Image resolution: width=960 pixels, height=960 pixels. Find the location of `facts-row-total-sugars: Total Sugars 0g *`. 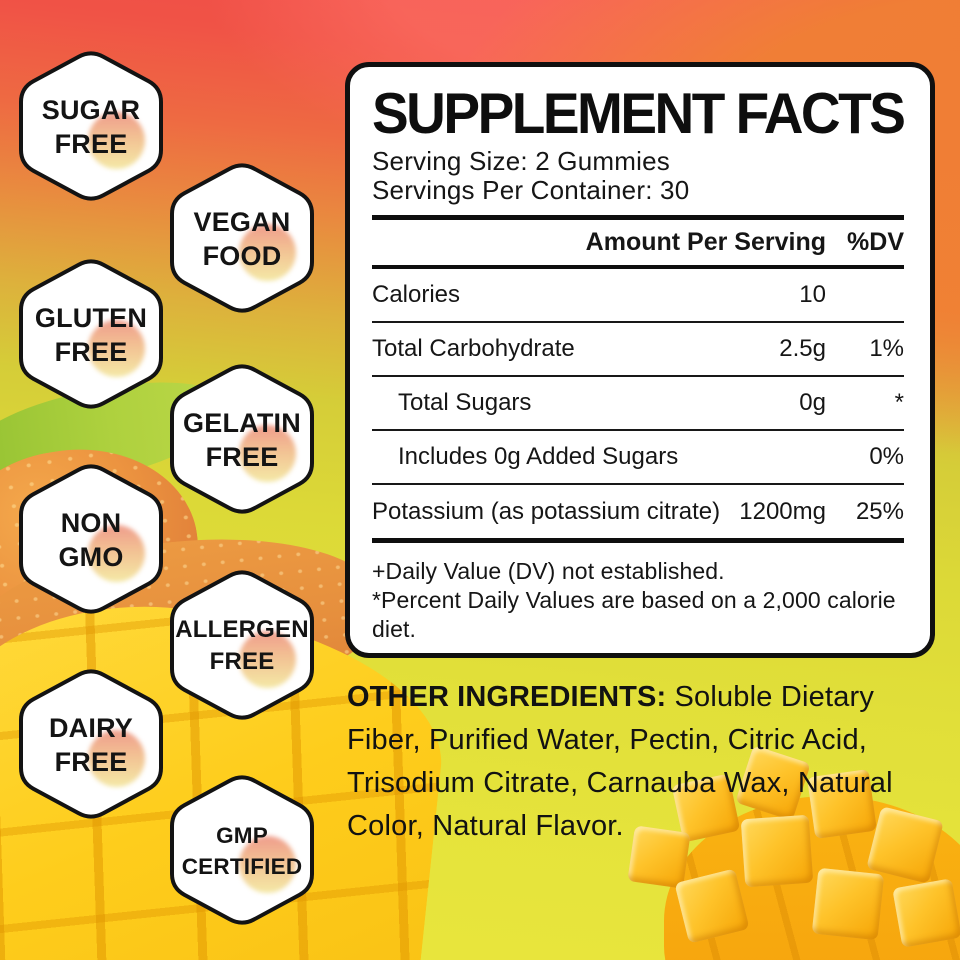

facts-row-total-sugars: Total Sugars 0g * is located at coordinates (638, 404).